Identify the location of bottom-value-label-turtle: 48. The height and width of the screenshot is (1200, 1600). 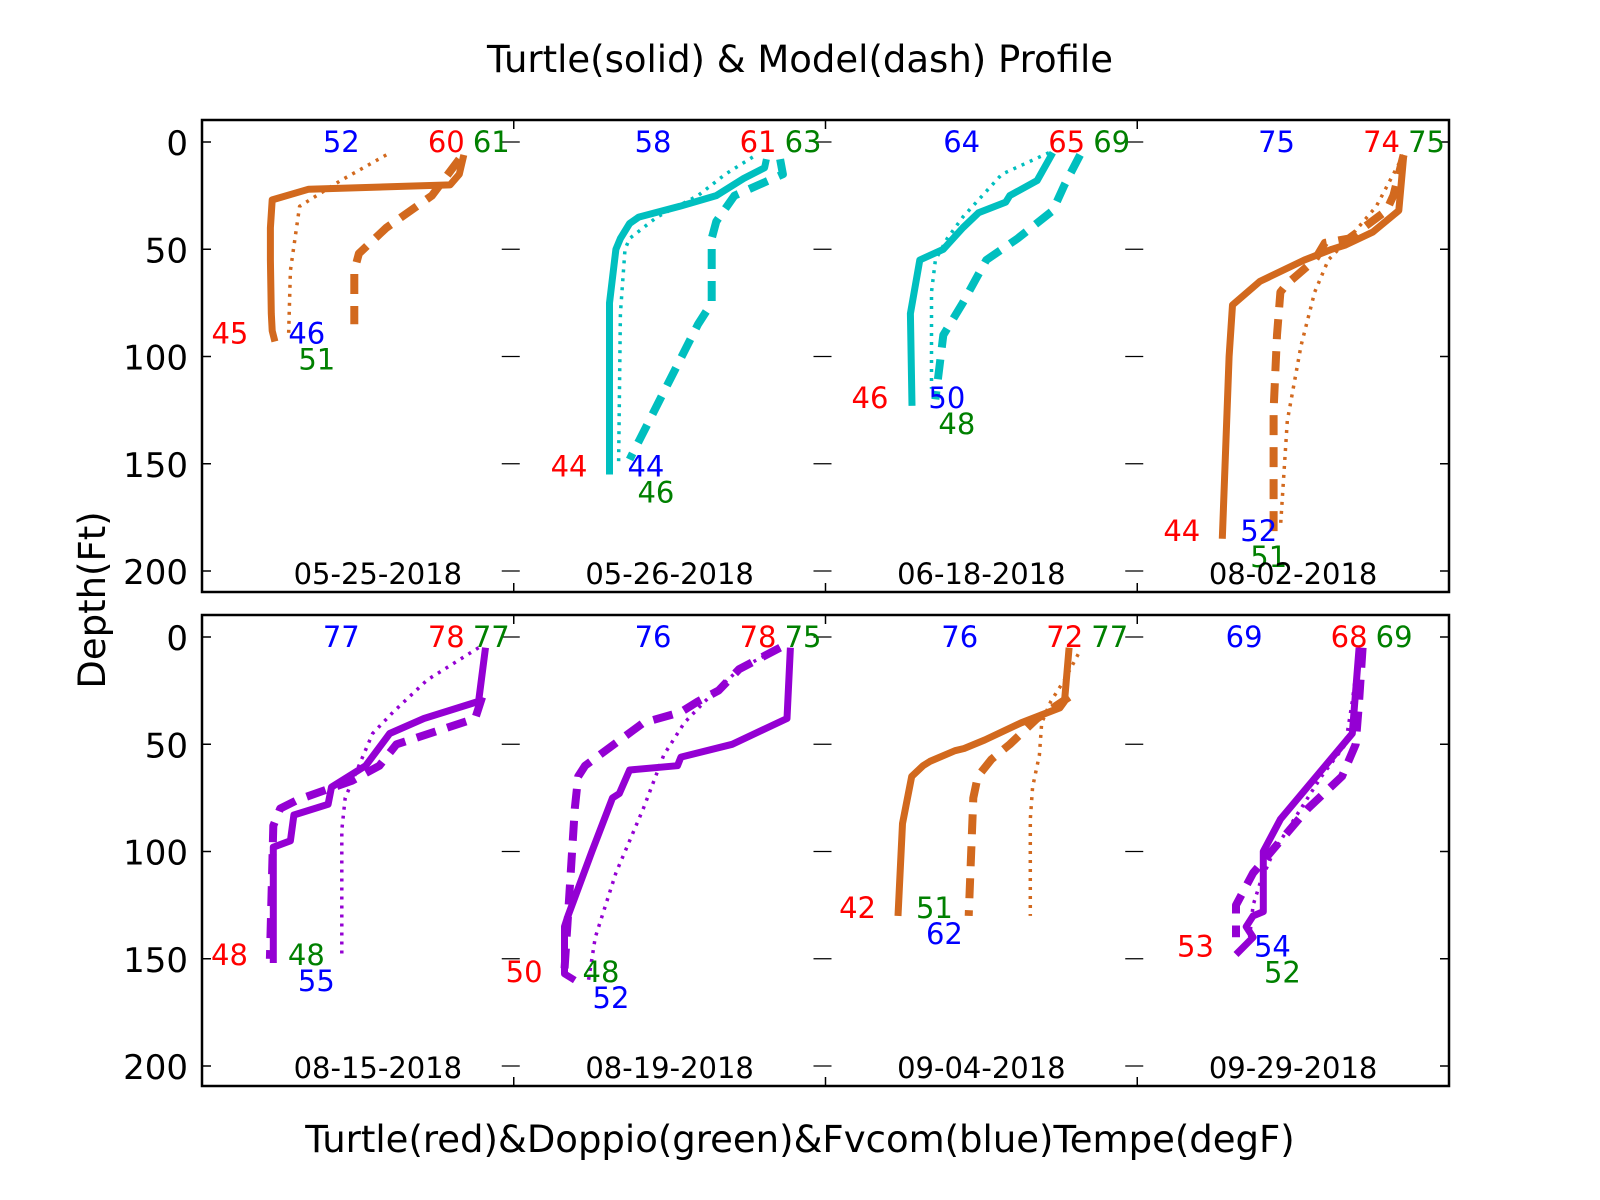
(229, 955).